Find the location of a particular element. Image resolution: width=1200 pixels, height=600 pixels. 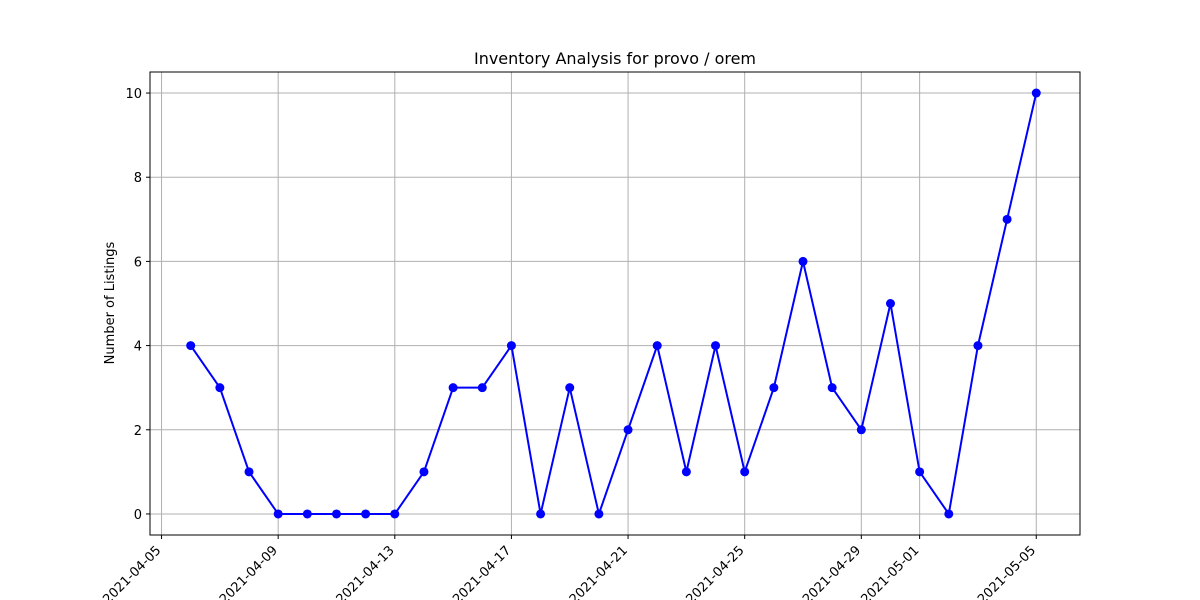

y-tick-label: 2 is located at coordinates (138, 431).